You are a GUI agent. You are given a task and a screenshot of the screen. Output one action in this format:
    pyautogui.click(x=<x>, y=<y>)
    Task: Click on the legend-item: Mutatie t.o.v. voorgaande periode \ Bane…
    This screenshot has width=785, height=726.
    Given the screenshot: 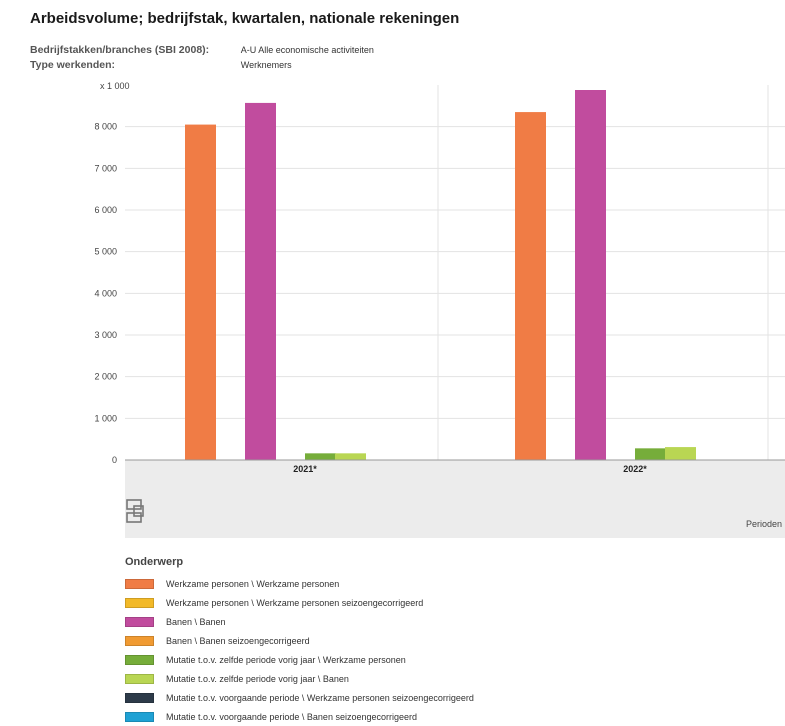 What is the action you would take?
    pyautogui.click(x=299, y=716)
    